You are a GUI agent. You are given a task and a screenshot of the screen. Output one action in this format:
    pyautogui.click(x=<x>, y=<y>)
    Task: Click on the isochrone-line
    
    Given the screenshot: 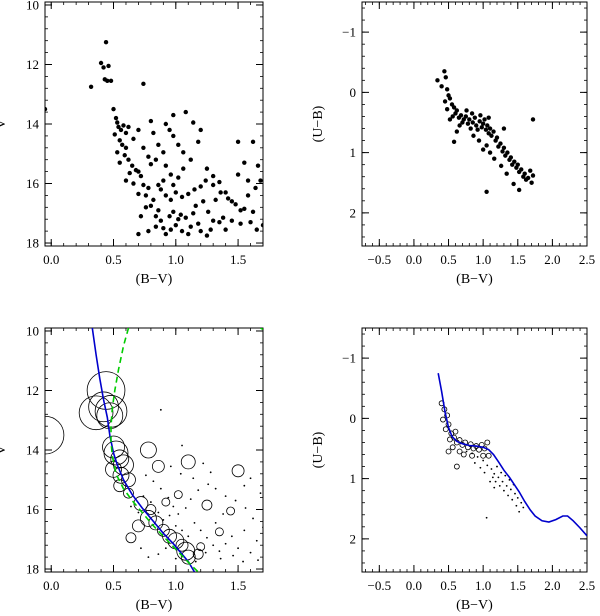 What is the action you would take?
    pyautogui.click(x=143, y=450)
    